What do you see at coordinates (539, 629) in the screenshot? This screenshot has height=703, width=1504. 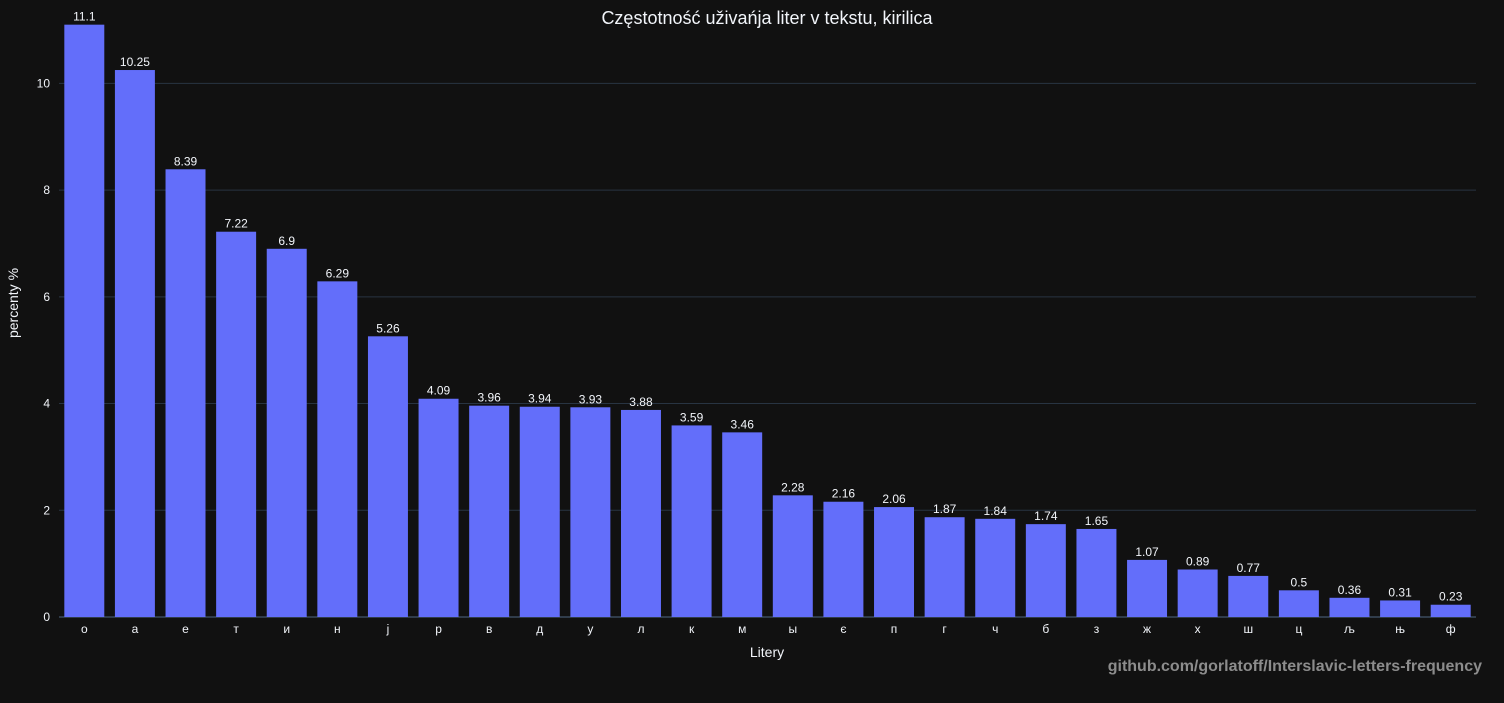 I see `x-tick-label: д` at bounding box center [539, 629].